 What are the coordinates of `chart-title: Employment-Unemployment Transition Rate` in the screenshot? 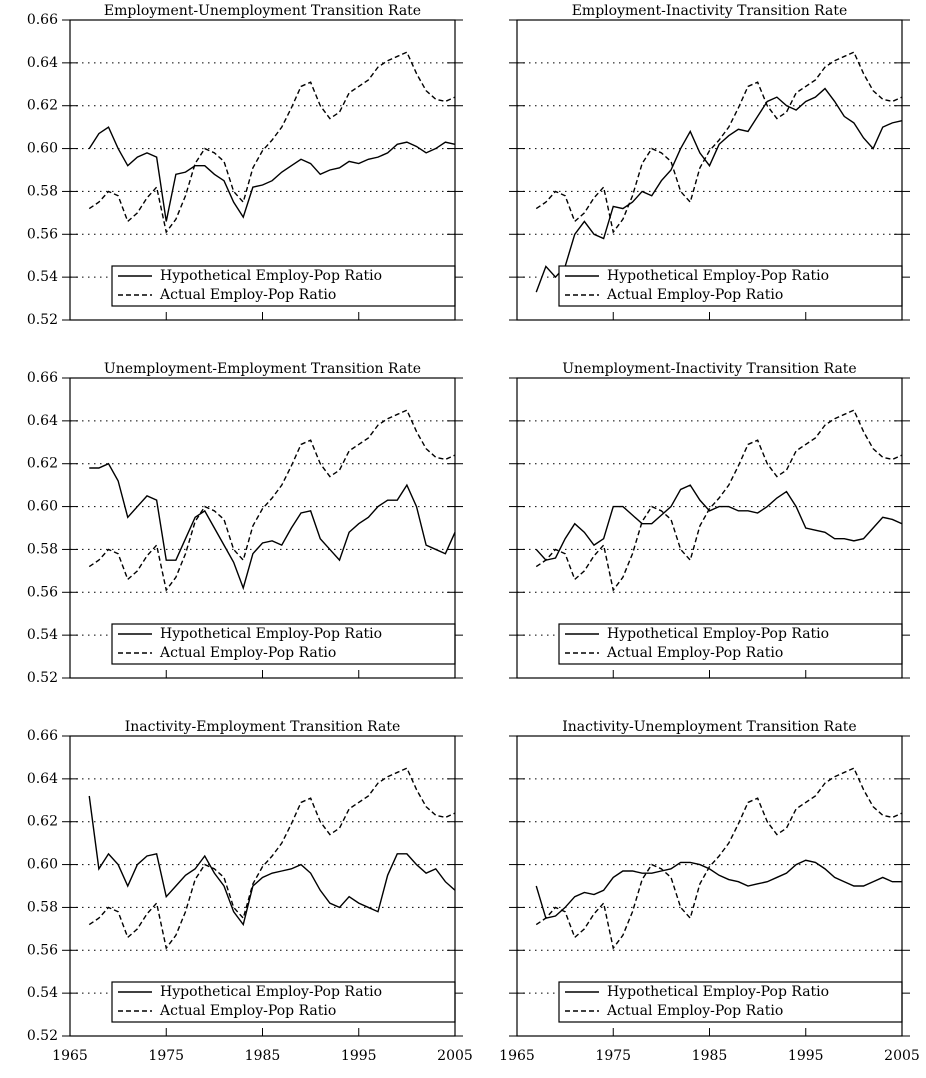 It's located at (262, 11).